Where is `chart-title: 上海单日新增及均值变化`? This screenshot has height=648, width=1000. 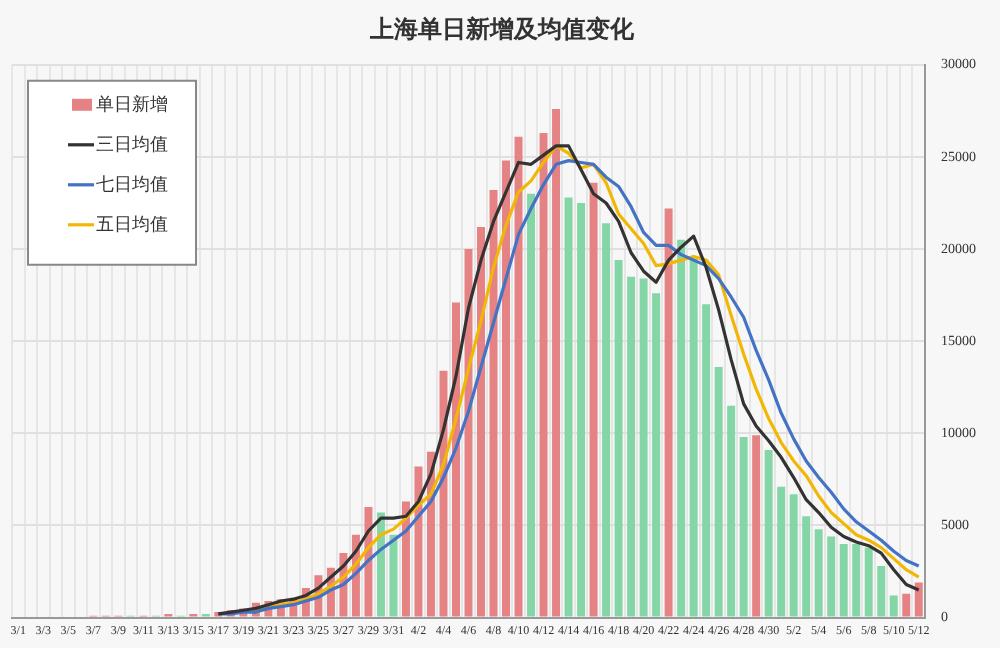
chart-title: 上海单日新增及均值变化 is located at coordinates (502, 28).